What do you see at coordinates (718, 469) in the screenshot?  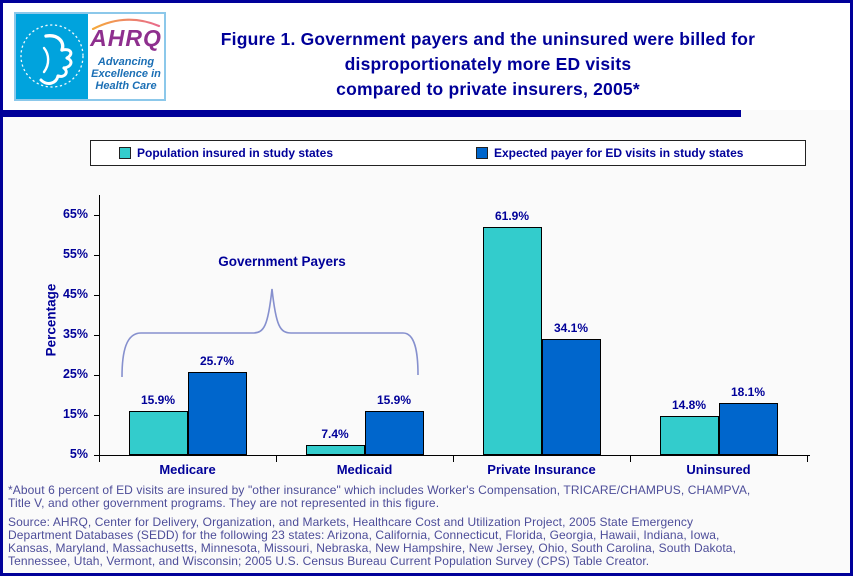 I see `x-category-label: Uninsured` at bounding box center [718, 469].